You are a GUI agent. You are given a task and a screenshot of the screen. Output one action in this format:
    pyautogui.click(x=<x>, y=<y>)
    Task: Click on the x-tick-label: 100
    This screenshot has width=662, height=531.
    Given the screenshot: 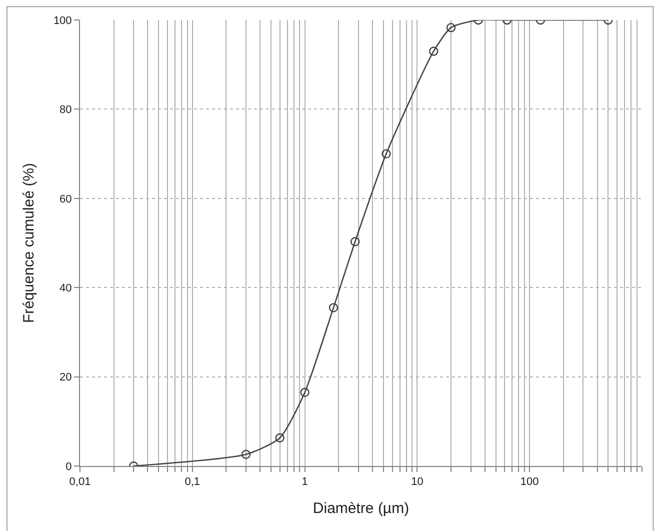 What is the action you would take?
    pyautogui.click(x=529, y=482)
    